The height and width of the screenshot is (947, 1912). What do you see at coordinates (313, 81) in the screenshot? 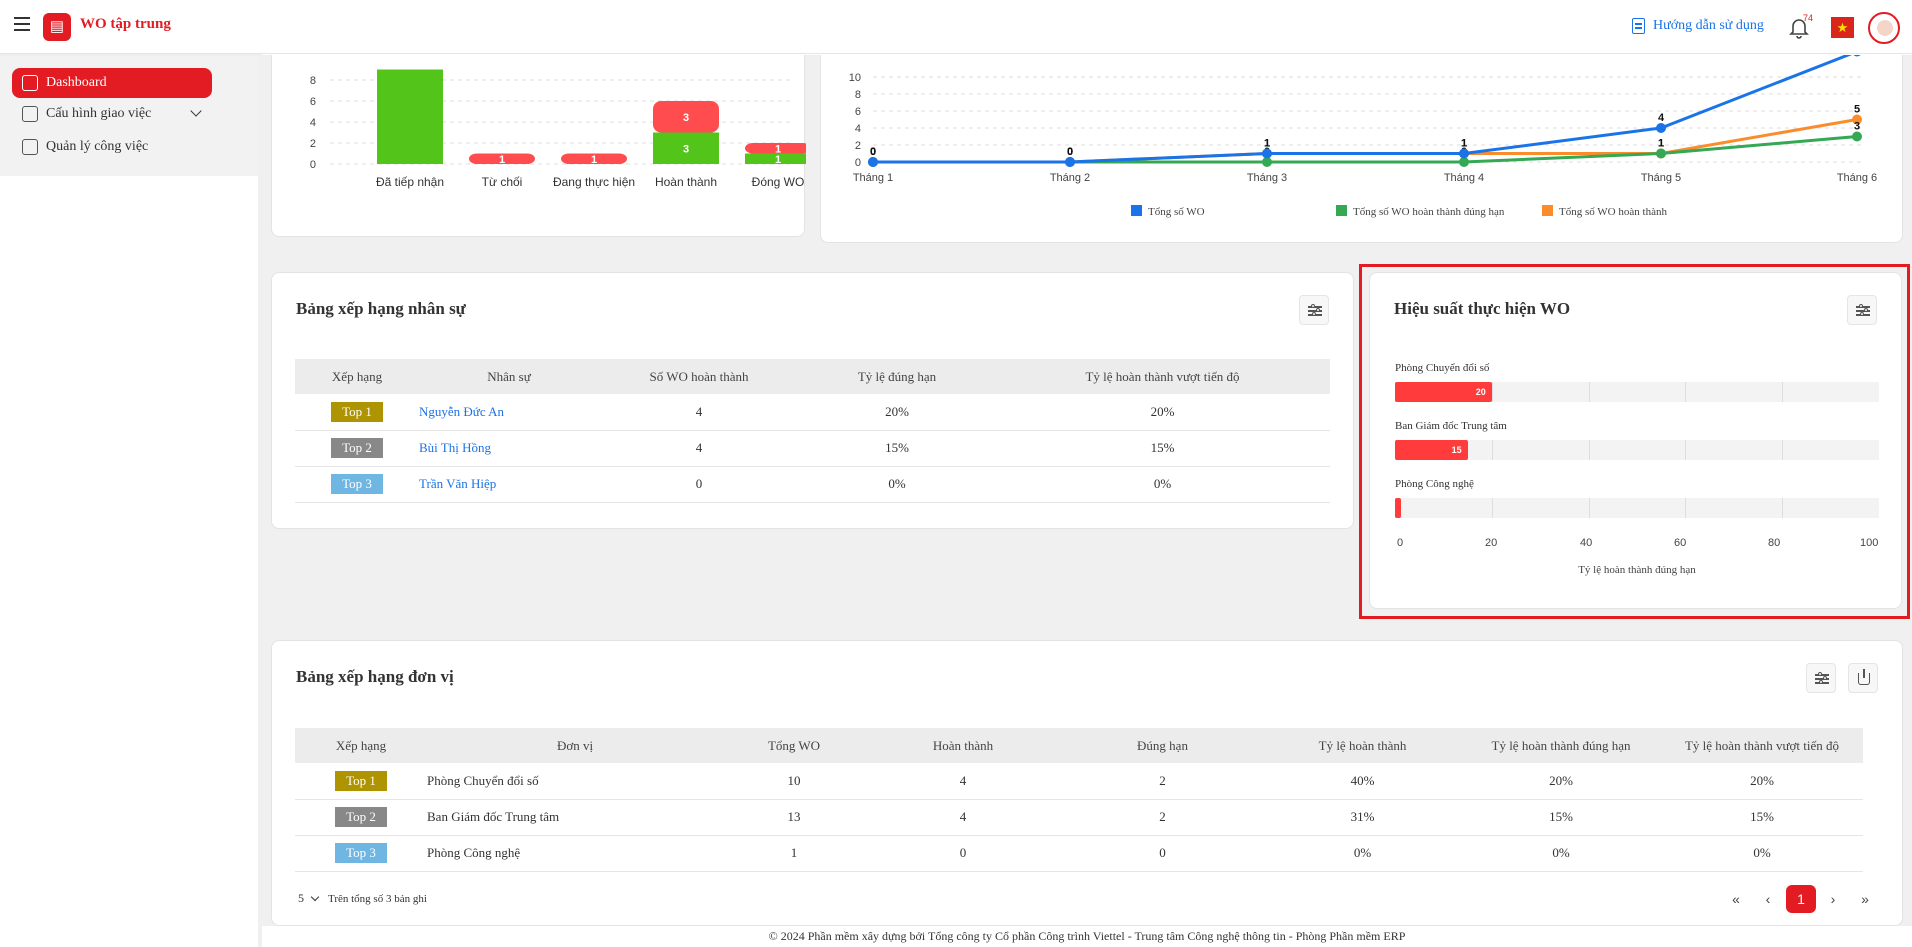
I see `y-tick-label: 8` at bounding box center [313, 81].